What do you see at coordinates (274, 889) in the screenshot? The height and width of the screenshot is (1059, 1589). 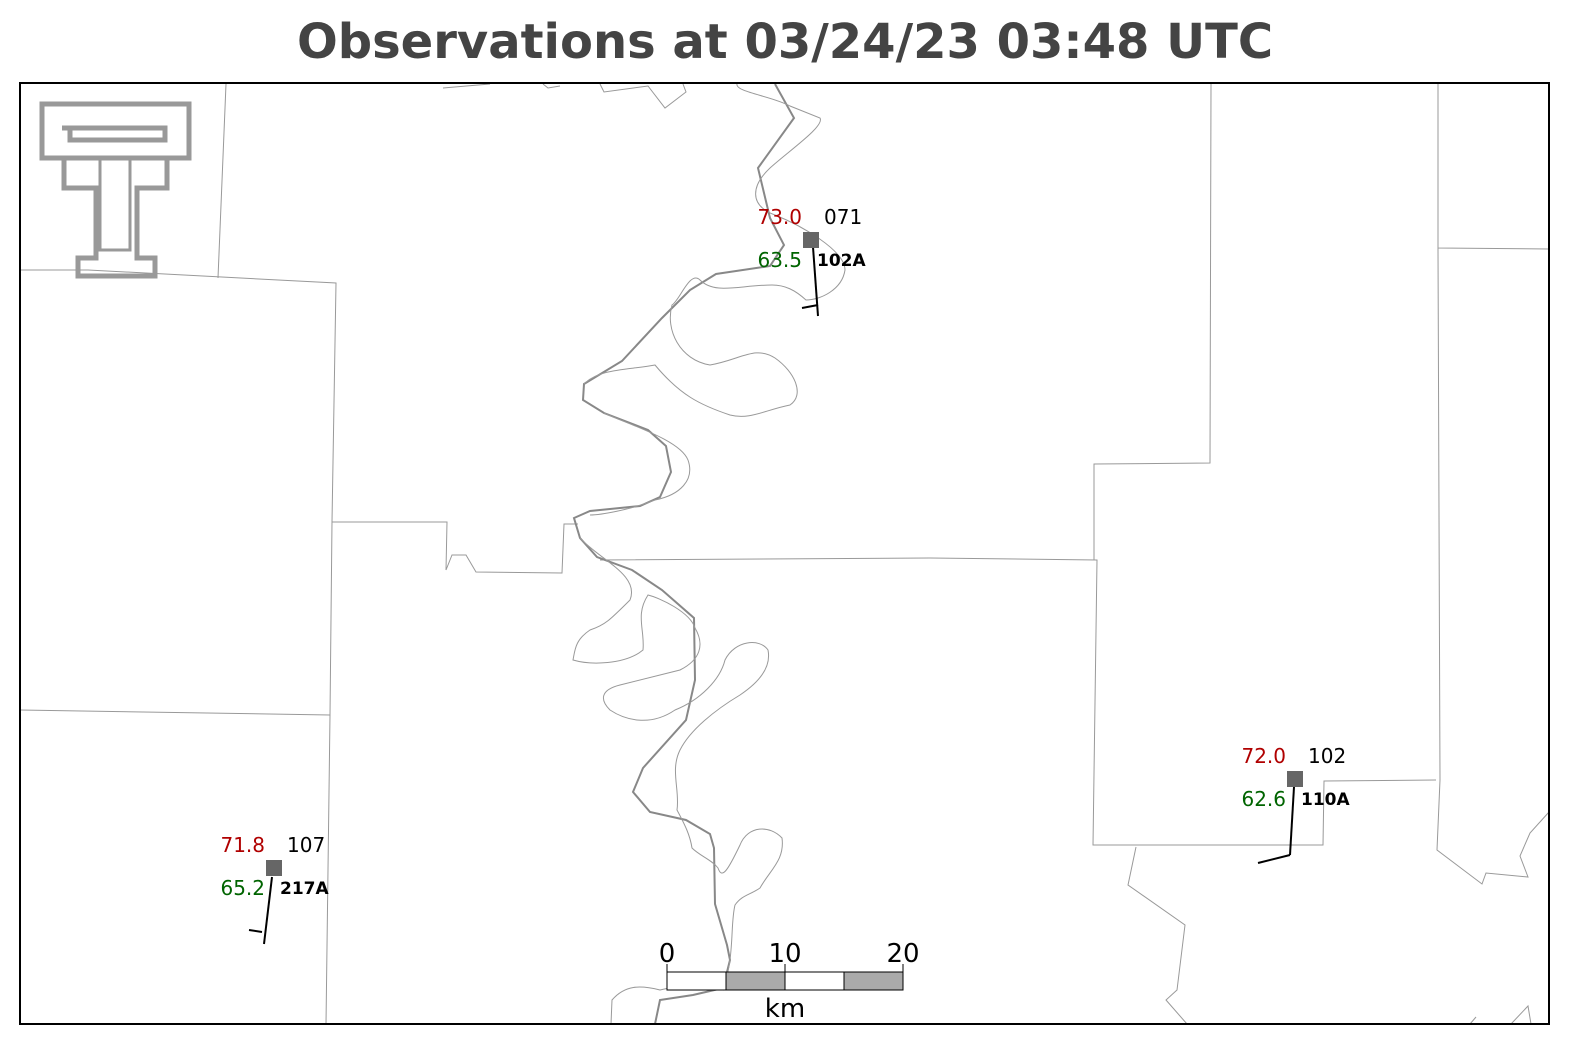 I see `station: 71.8 107 65.2 217A` at bounding box center [274, 889].